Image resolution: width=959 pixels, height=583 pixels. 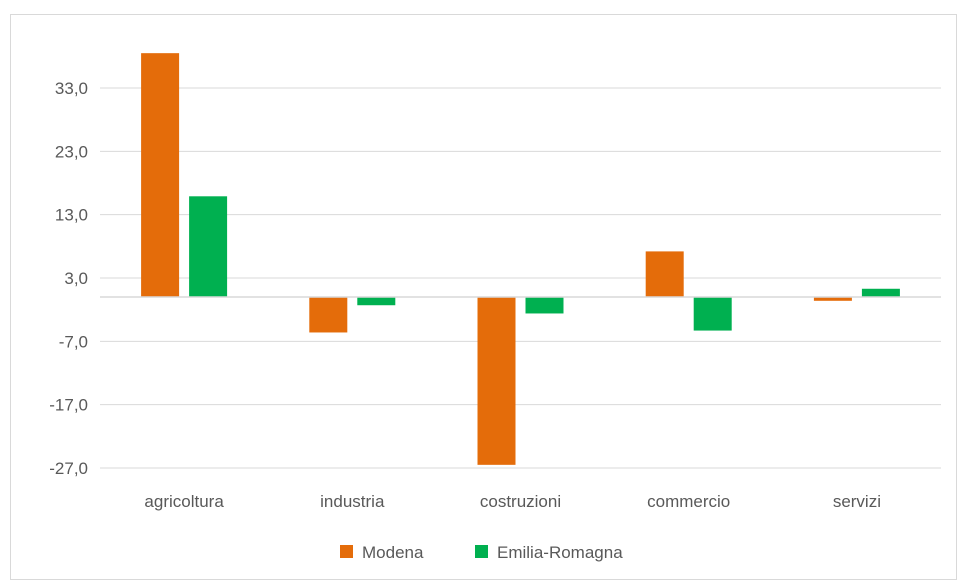 I want to click on bar-modena-servizi, so click(x=832, y=299).